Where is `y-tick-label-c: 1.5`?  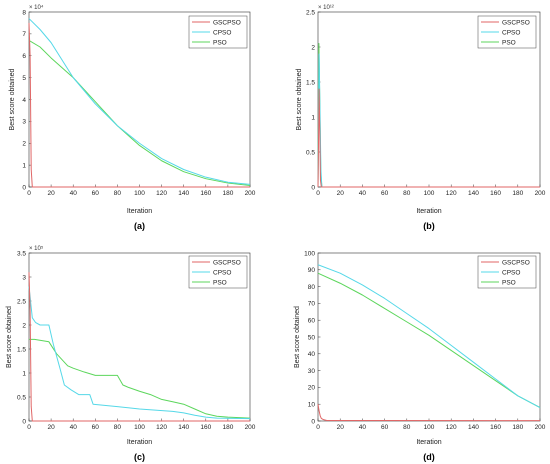 y-tick-label-c: 1.5 is located at coordinates (21, 349).